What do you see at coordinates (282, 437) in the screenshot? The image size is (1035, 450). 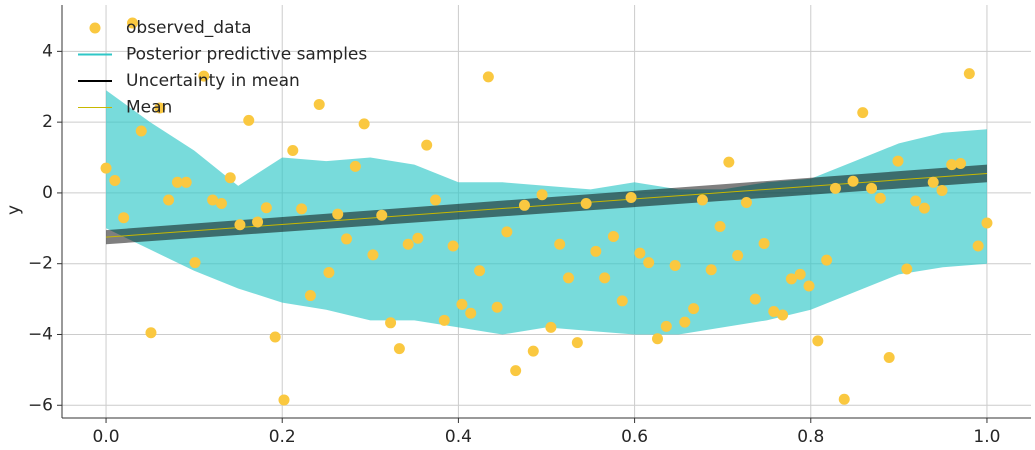 I see `x-tick-label: 0.2` at bounding box center [282, 437].